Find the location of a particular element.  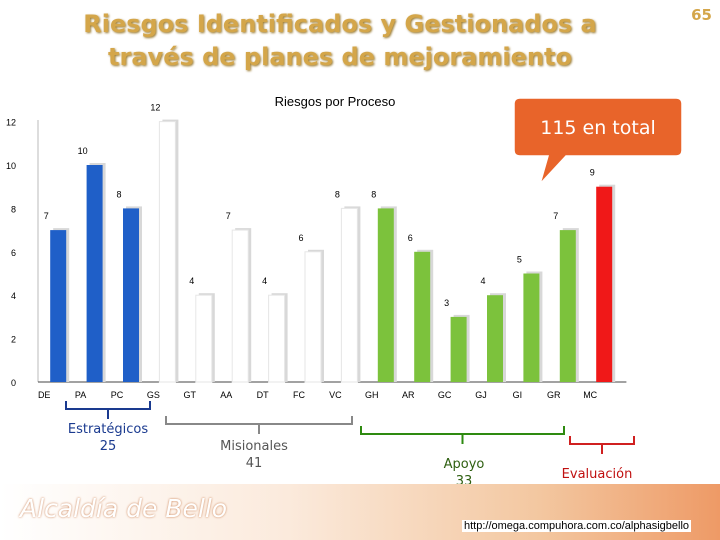

bar-gh is located at coordinates (385, 295).